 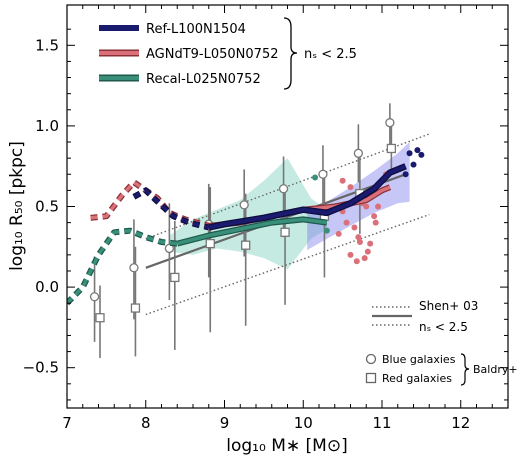 I want to click on y-axis-label: log₁₀ R₅₀ [pkpc], so click(x=17, y=206).